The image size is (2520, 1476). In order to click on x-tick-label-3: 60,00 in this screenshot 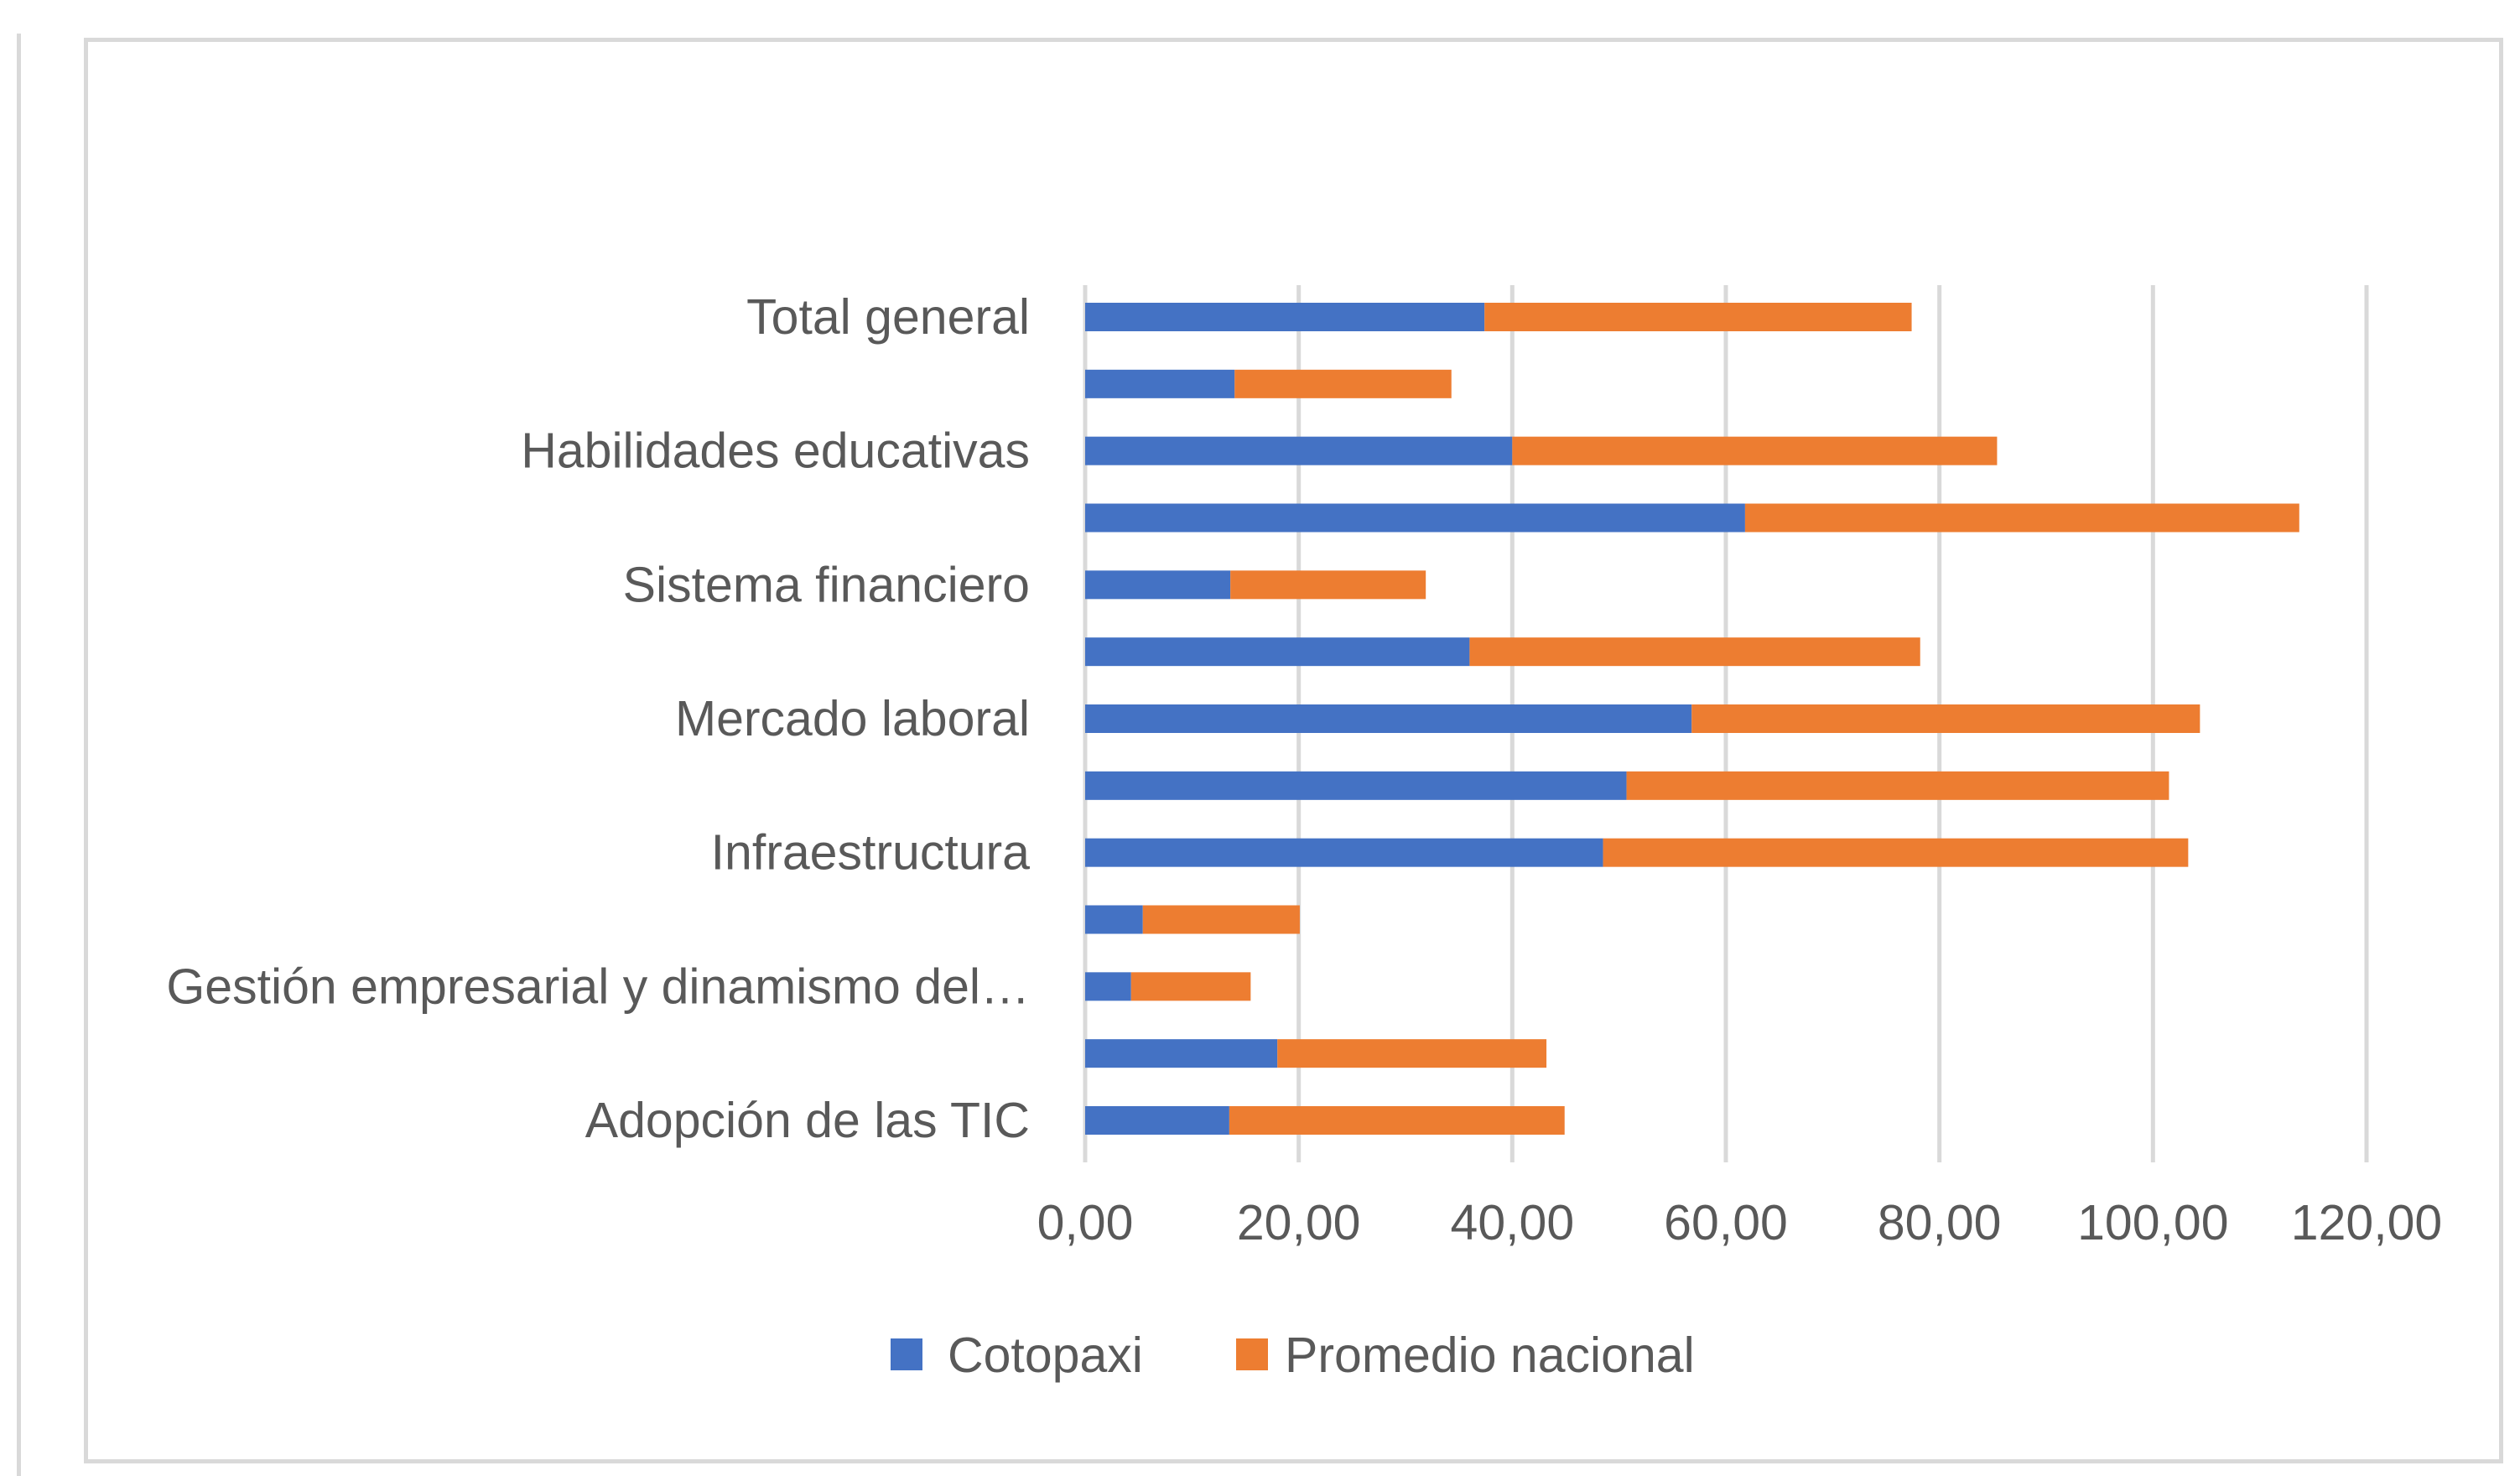, I will do `click(1726, 1222)`.